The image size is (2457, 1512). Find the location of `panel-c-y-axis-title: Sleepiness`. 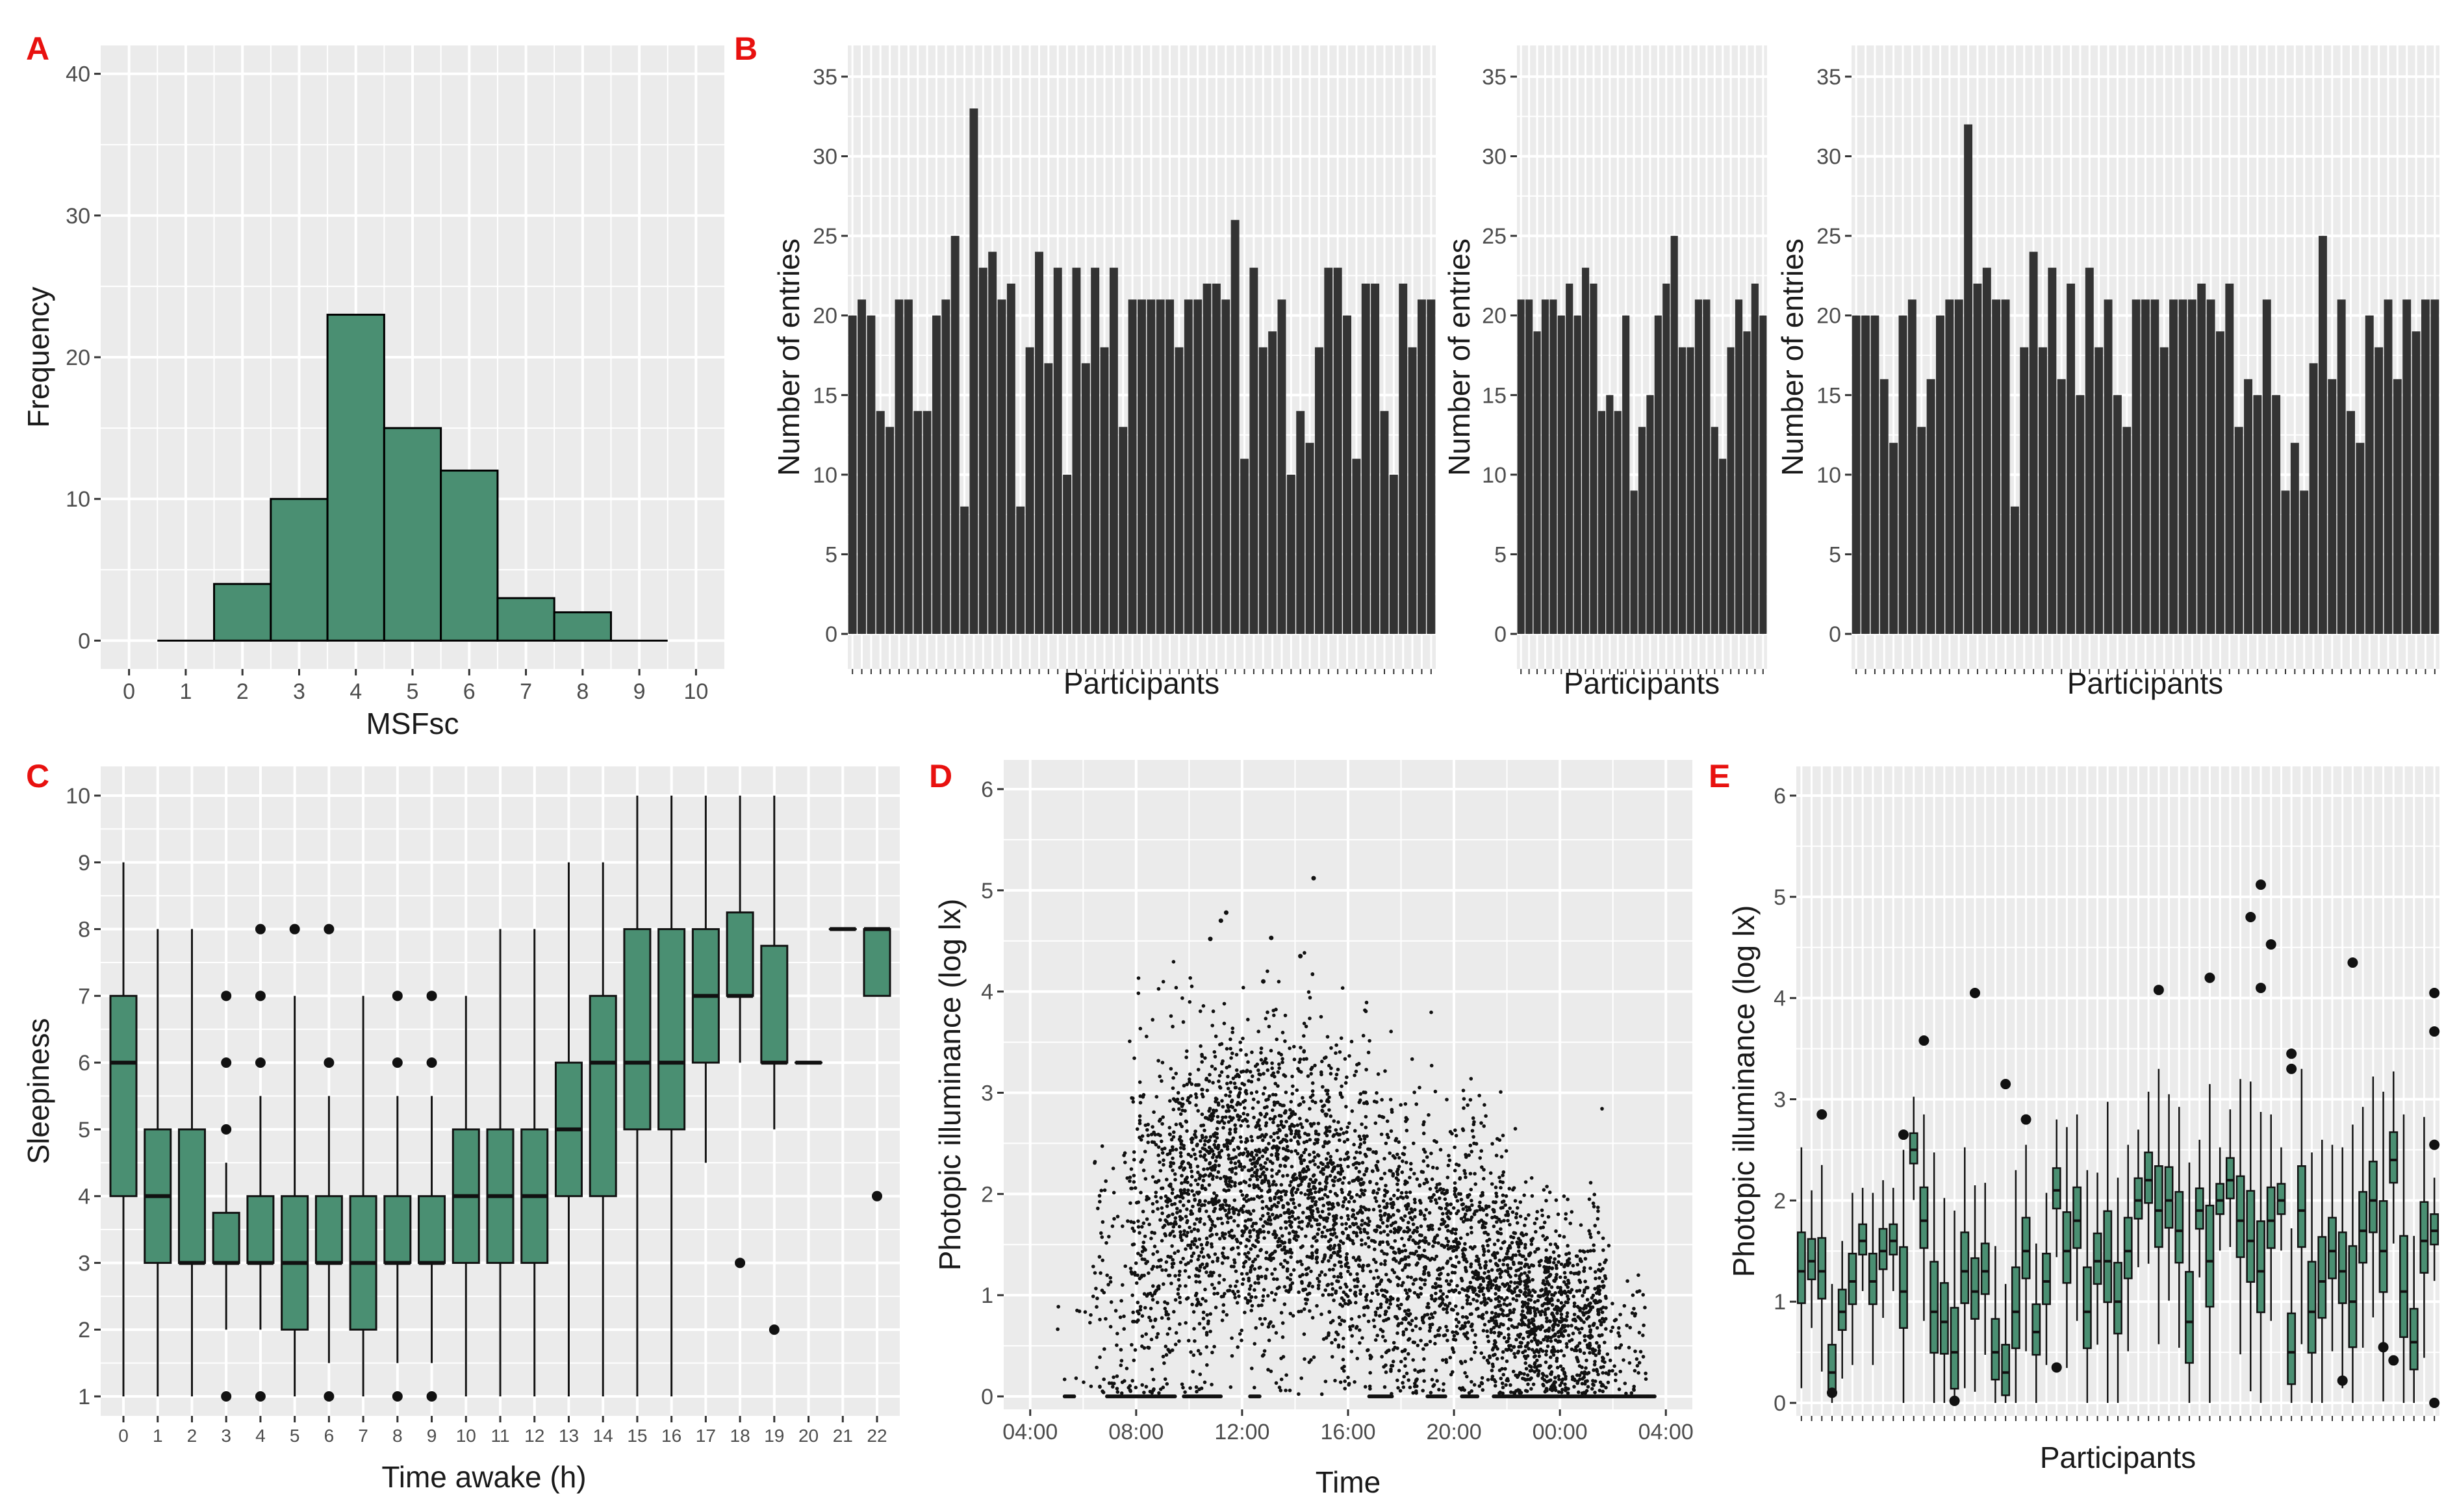

panel-c-y-axis-title: Sleepiness is located at coordinates (38, 1091).